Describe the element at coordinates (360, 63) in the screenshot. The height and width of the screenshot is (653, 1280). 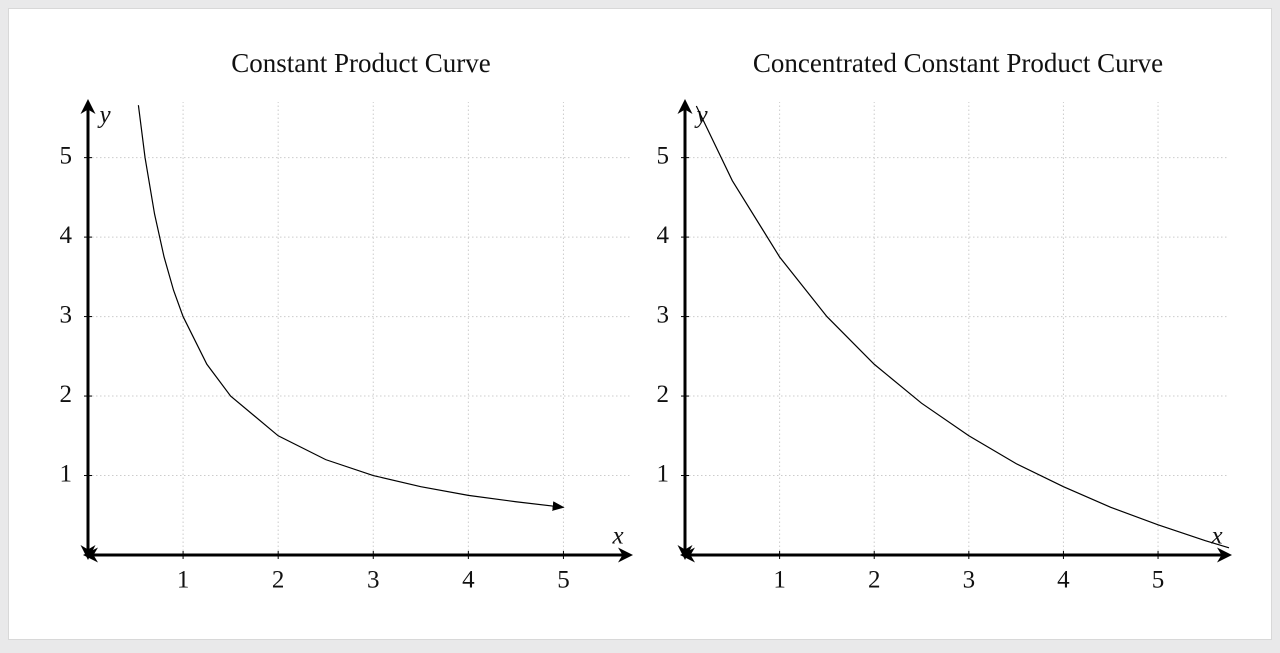
I see `chart-title: Constant Product Curve` at that location.